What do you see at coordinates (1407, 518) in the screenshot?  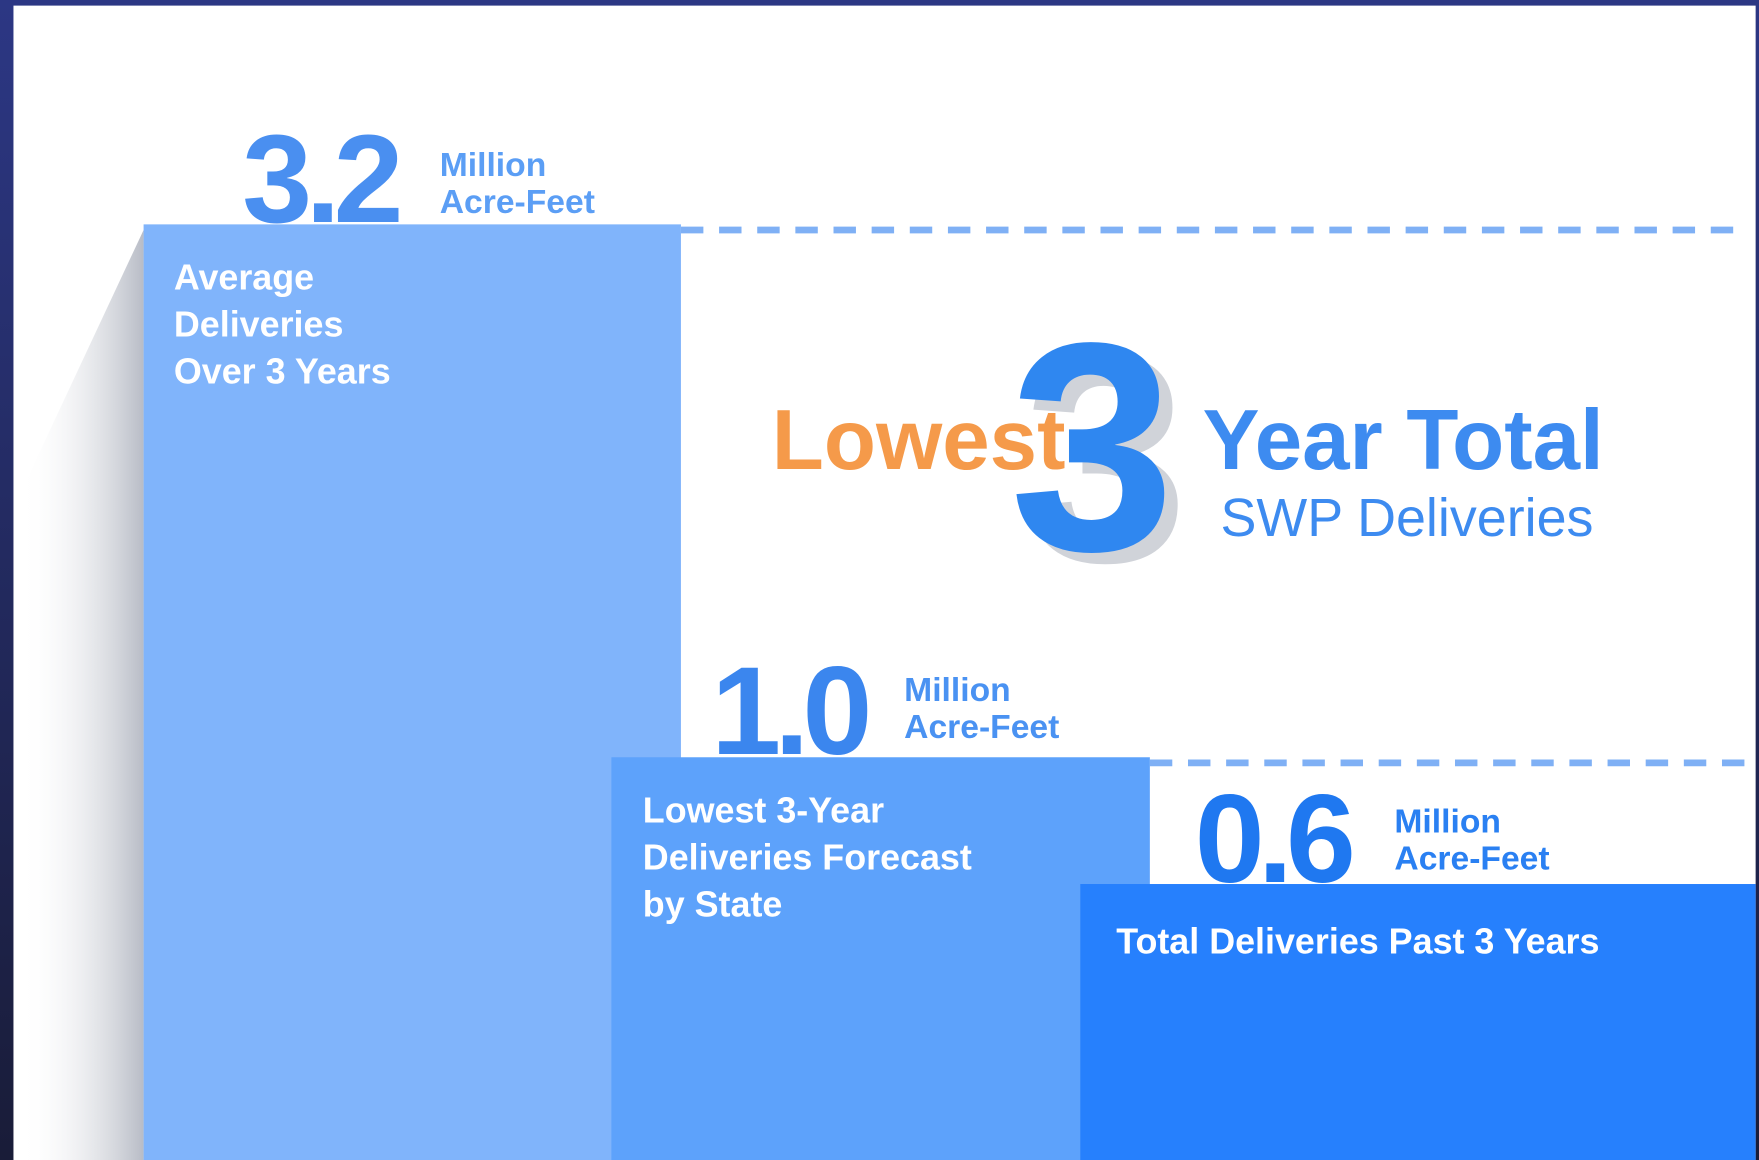 I see `headline-sub: SWP Deliveries` at bounding box center [1407, 518].